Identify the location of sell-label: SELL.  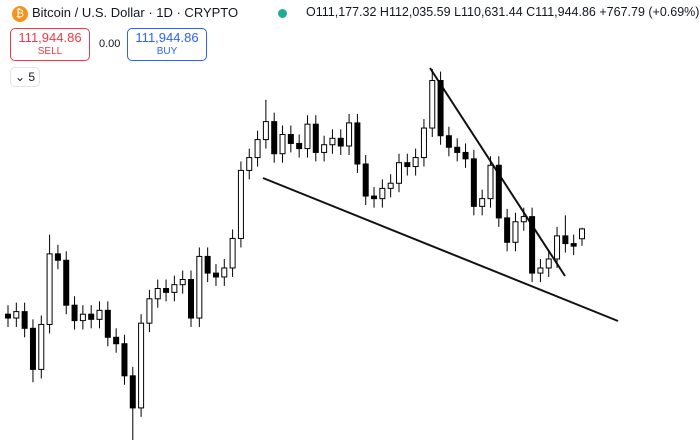
(50, 51).